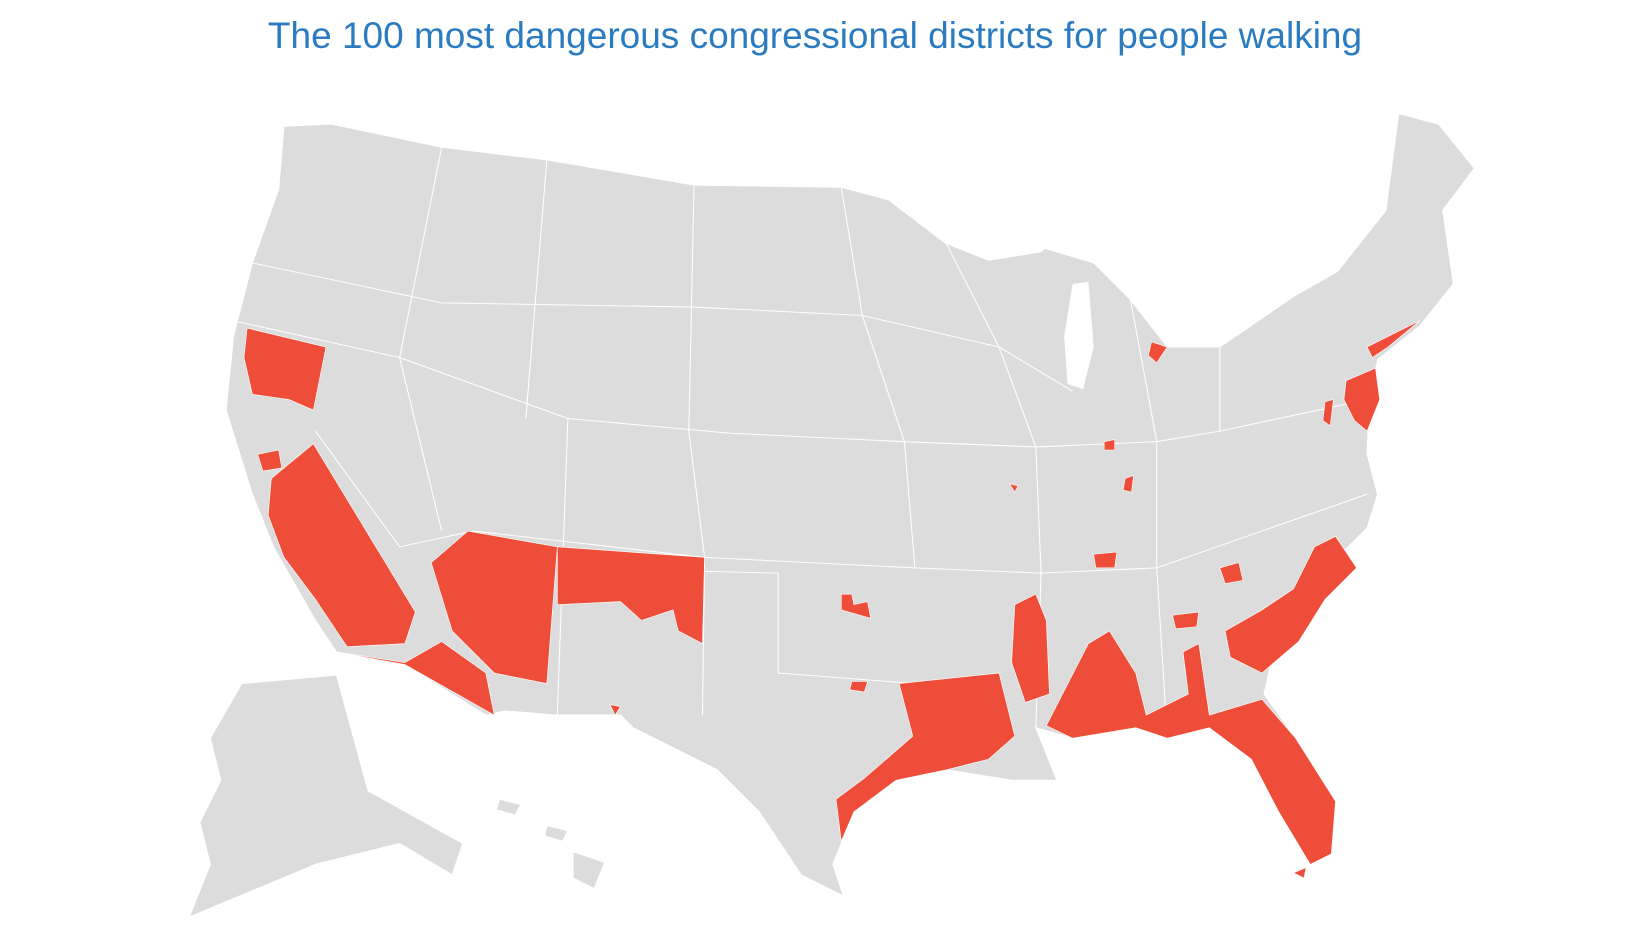  Describe the element at coordinates (1079, 335) in the screenshot. I see `lake-michigan` at that location.